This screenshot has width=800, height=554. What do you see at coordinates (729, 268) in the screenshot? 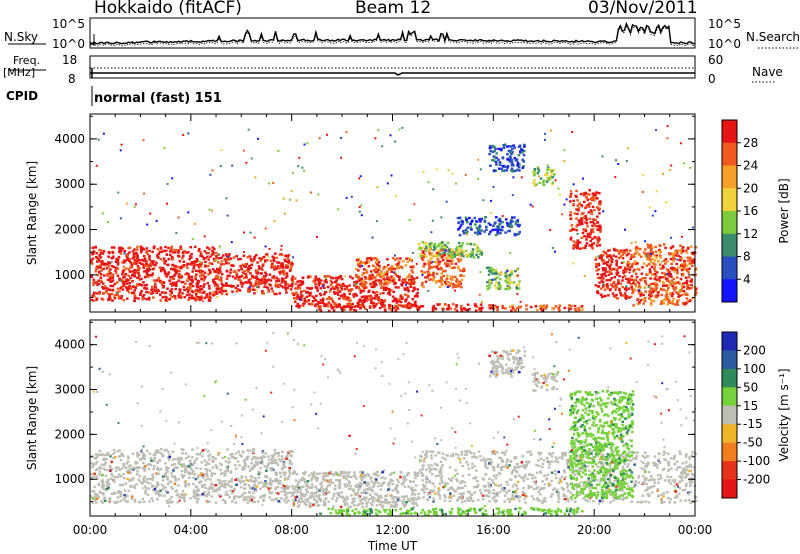
I see `colorbar-swatch` at bounding box center [729, 268].